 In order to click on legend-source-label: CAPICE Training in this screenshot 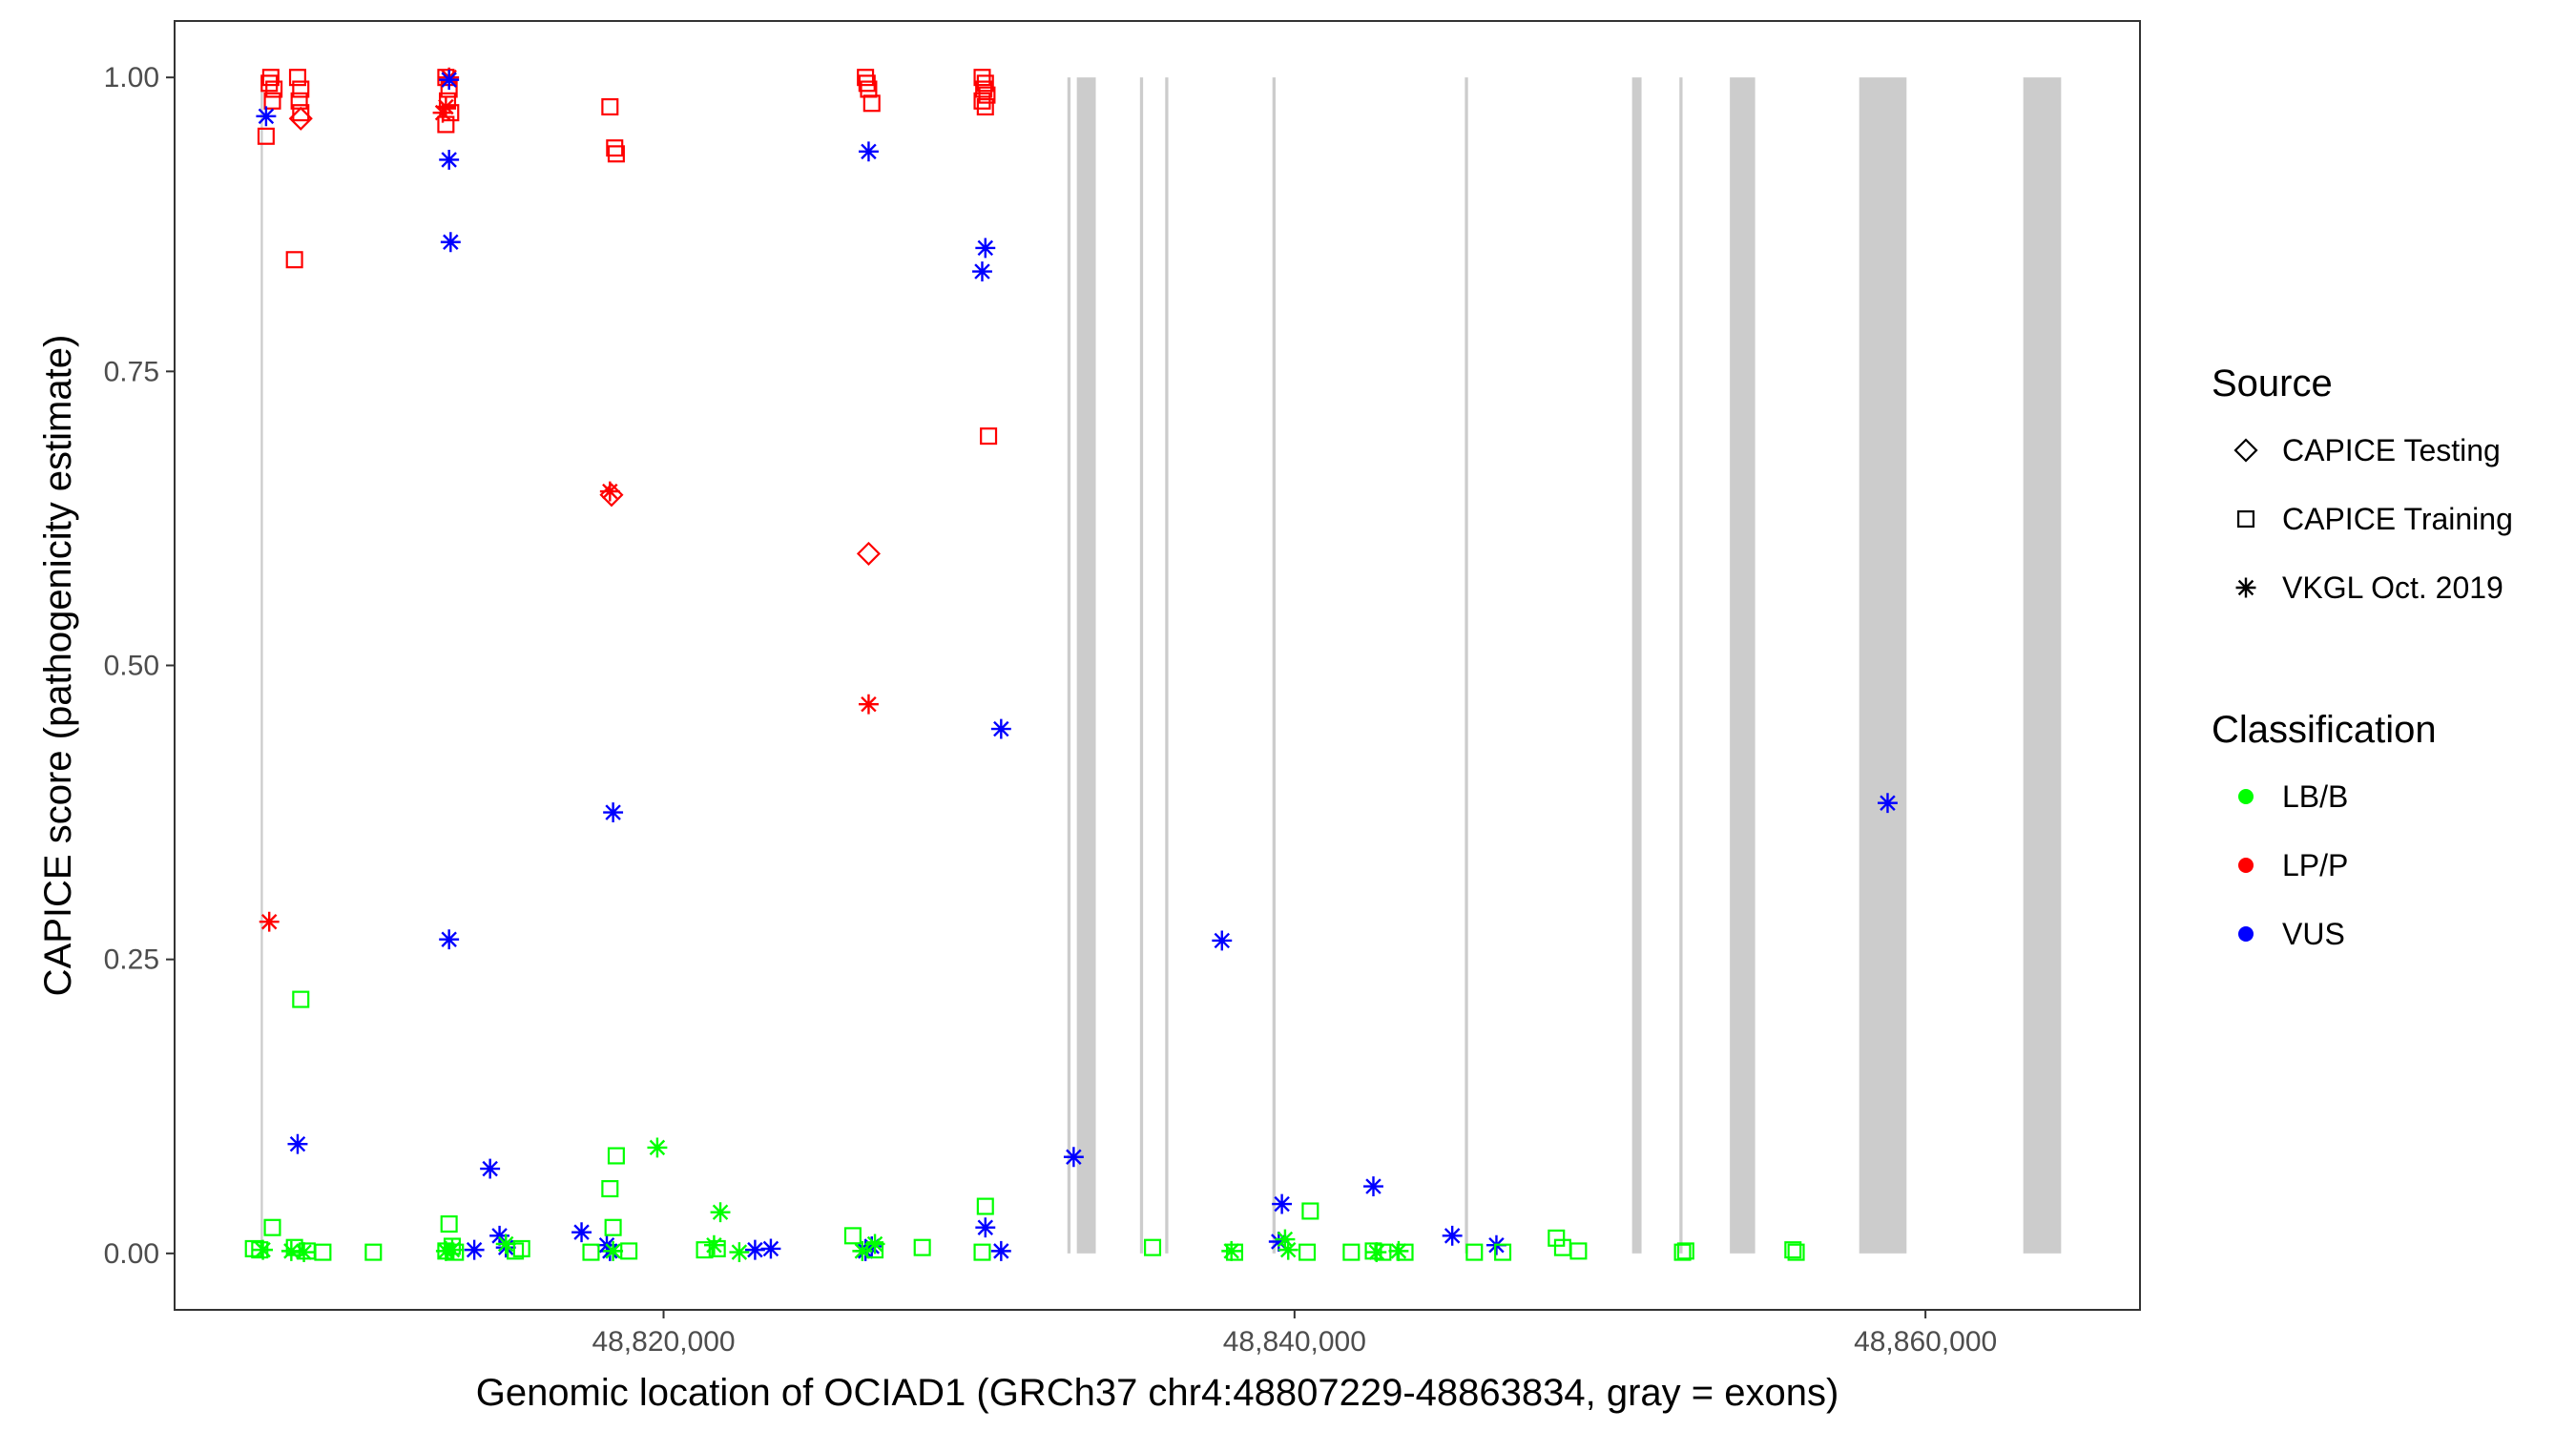, I will do `click(2397, 519)`.